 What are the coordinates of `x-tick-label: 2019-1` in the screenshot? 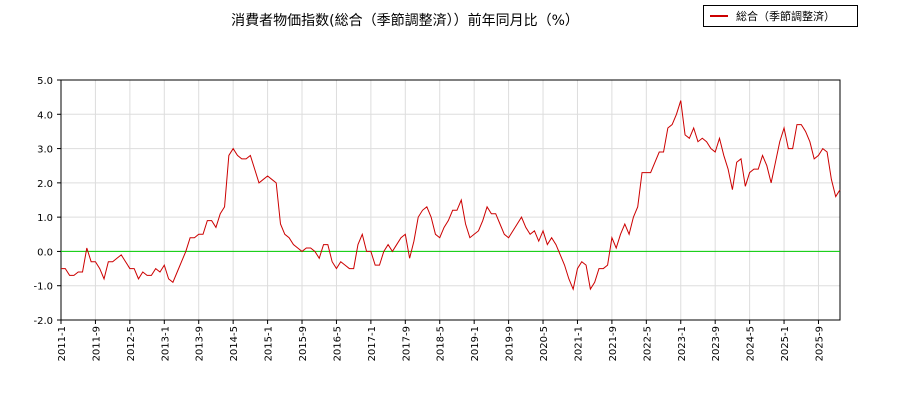 It's located at (475, 343).